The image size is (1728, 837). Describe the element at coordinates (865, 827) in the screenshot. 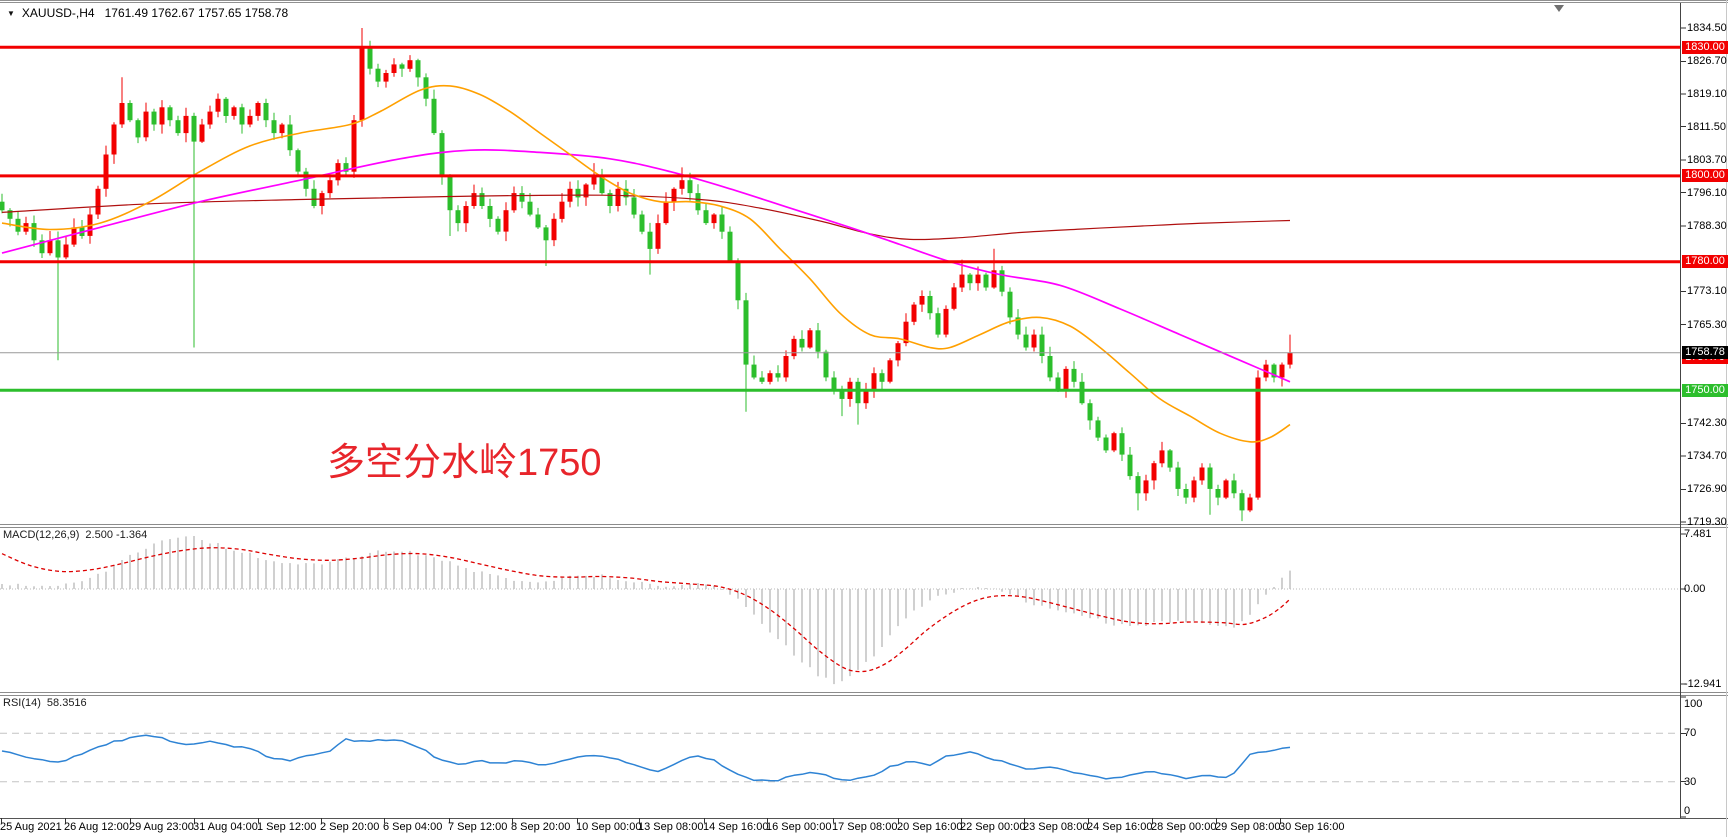

I see `time-axis-label: 17 Sep 08:00` at that location.